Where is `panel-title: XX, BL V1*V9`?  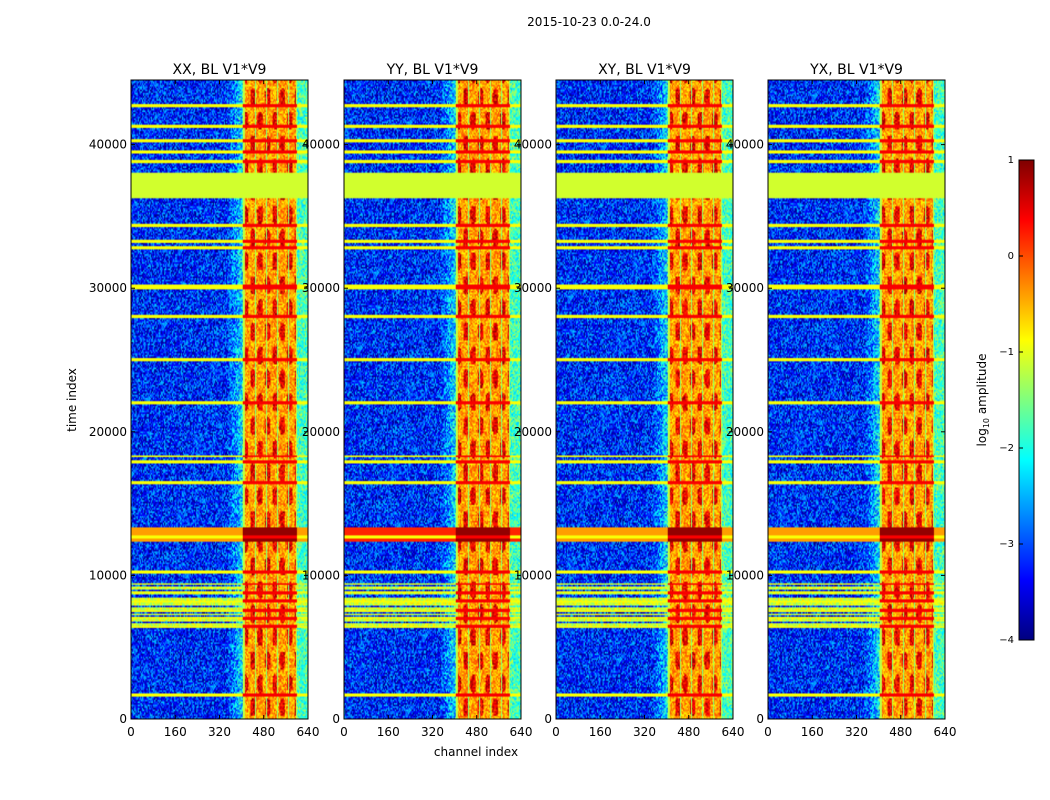 panel-title: XX, BL V1*V9 is located at coordinates (220, 70).